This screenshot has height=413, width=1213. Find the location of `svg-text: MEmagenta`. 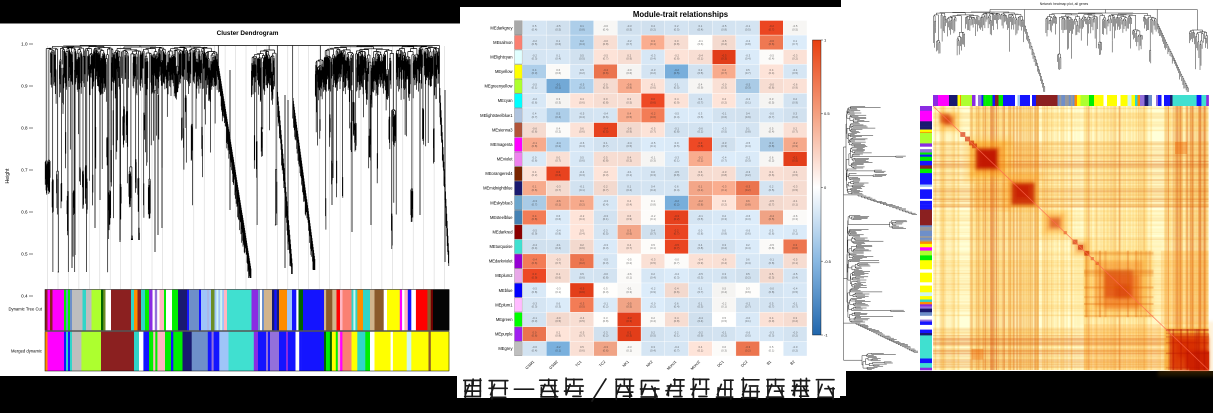

svg-text: MEmagenta is located at coordinates (501, 144).